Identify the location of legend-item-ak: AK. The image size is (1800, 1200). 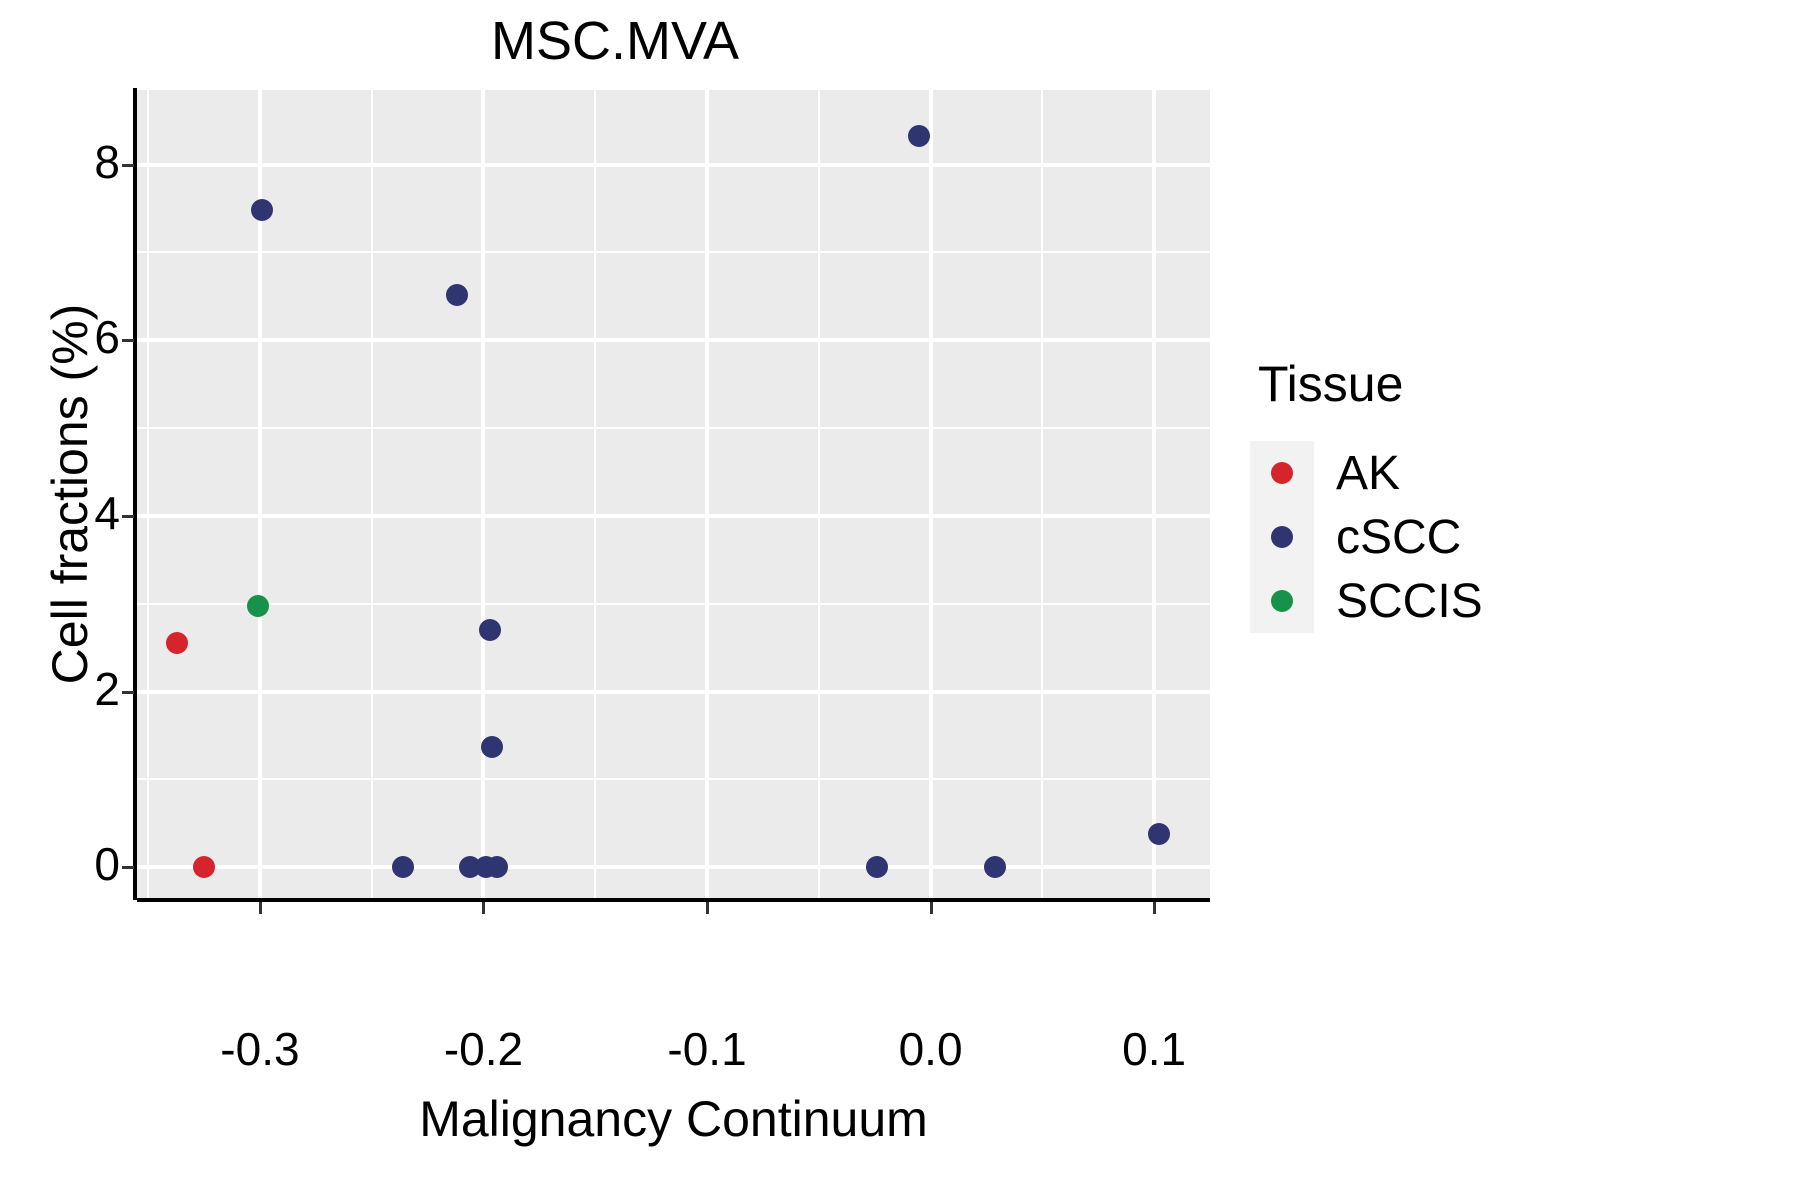
(1450, 473).